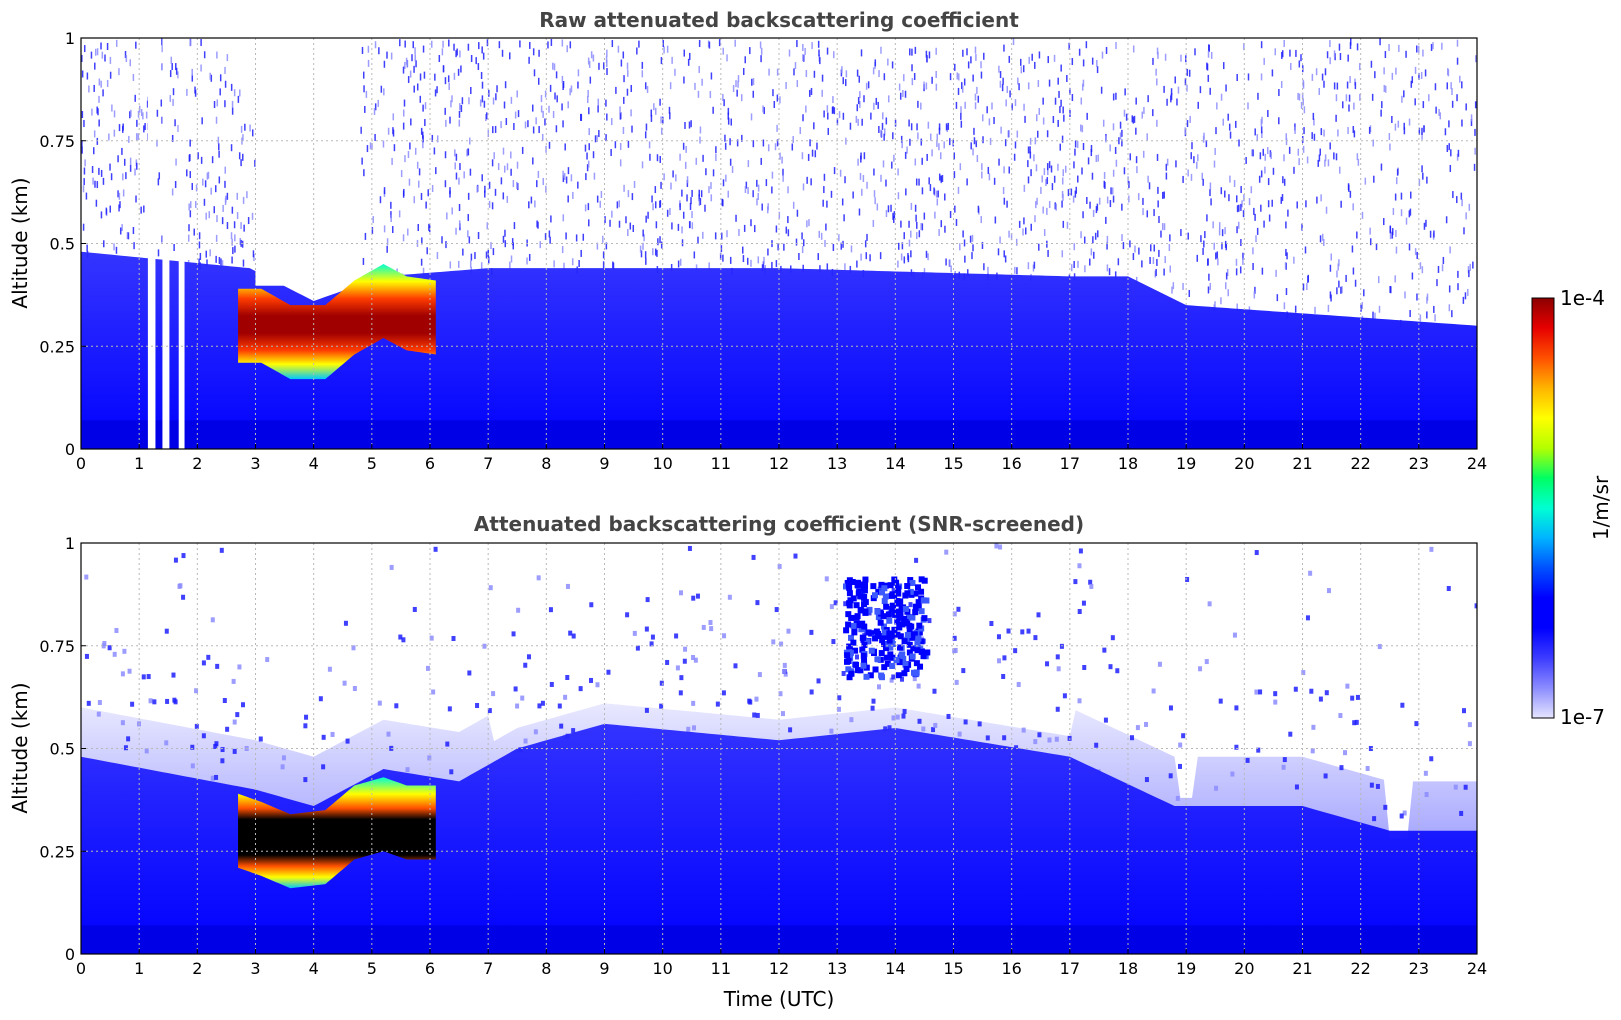 This screenshot has width=1621, height=1020. Describe the element at coordinates (20, 242) in the screenshot. I see `y-axis-label-raw: Altitude (km)` at that location.